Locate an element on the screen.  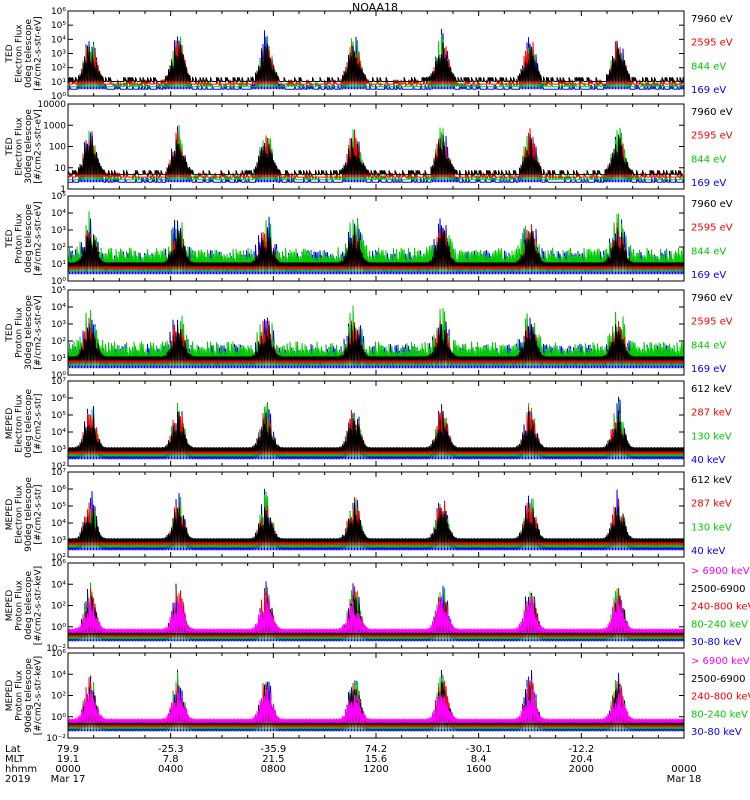
footer-hhmm-value: 2000 is located at coordinates (581, 769).